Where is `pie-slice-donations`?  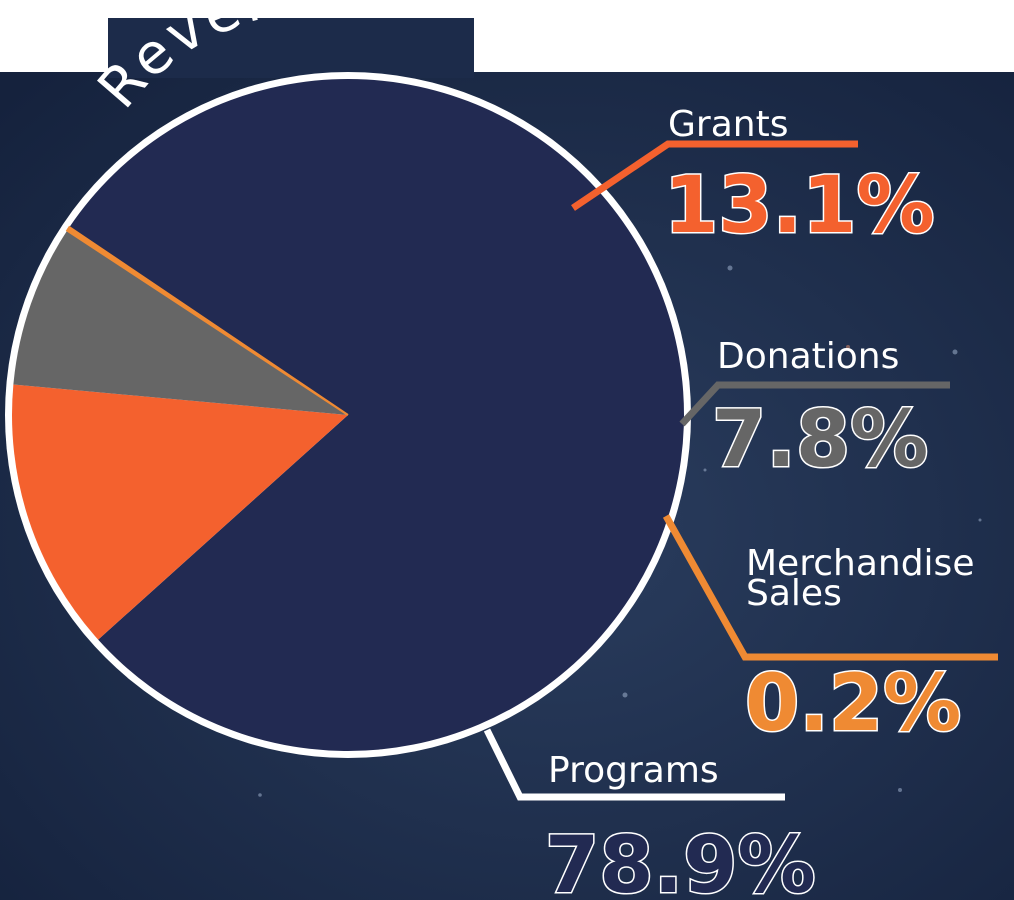
pie-slice-donations is located at coordinates (180, 322).